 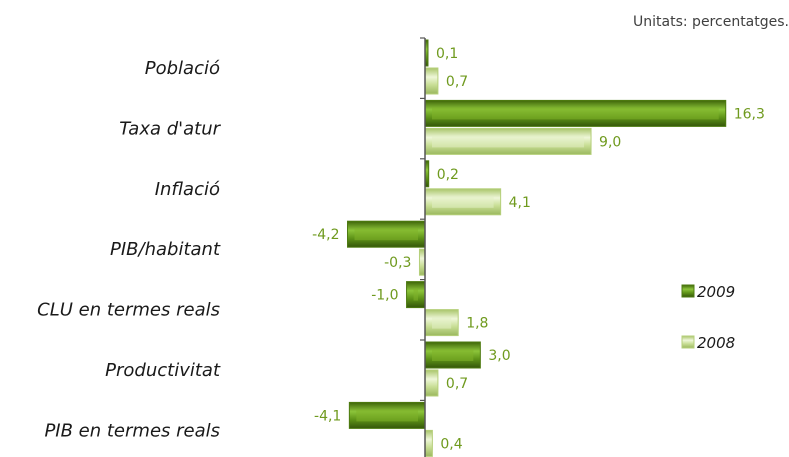 What do you see at coordinates (325, 235) in the screenshot?
I see `value-label: -4,2` at bounding box center [325, 235].